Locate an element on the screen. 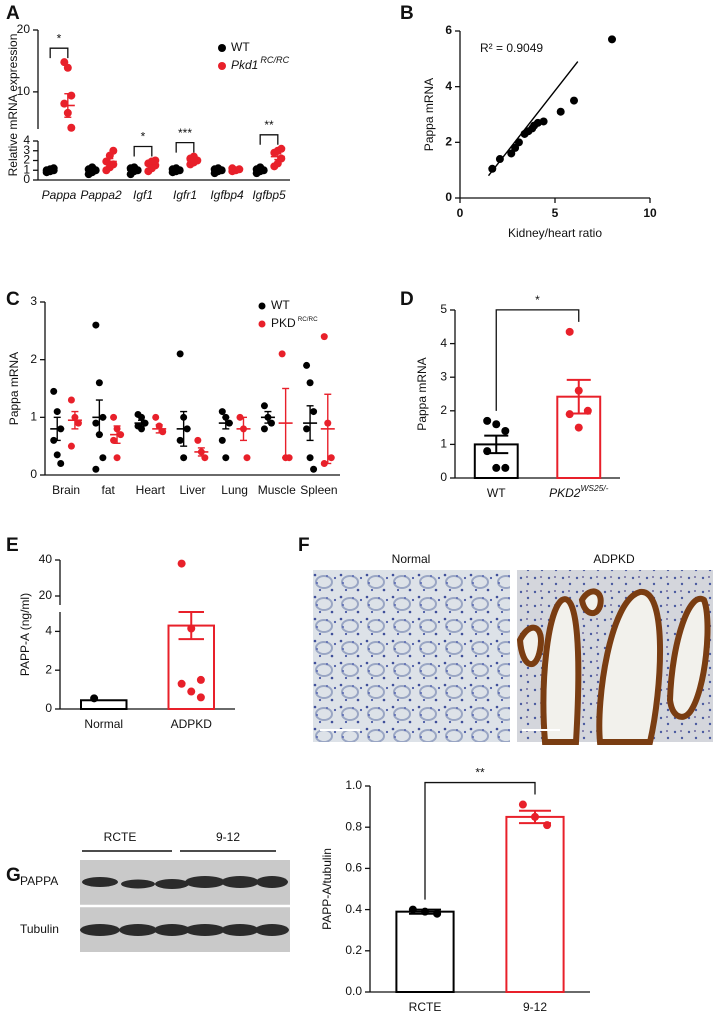 This screenshot has width=716, height=1019. x-tick-label: Lung is located at coordinates (234, 490).